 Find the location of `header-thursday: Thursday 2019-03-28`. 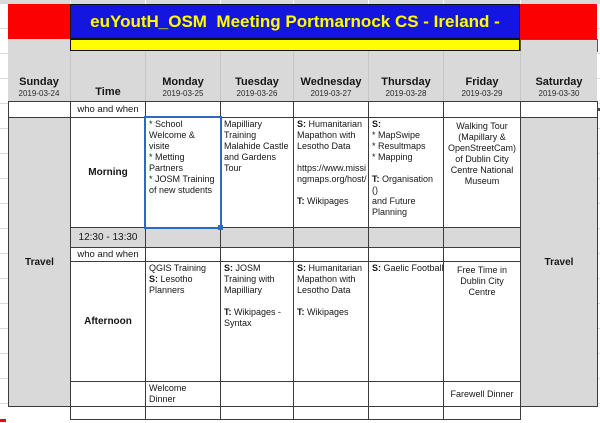

header-thursday: Thursday 2019-03-28 is located at coordinates (405, 76).